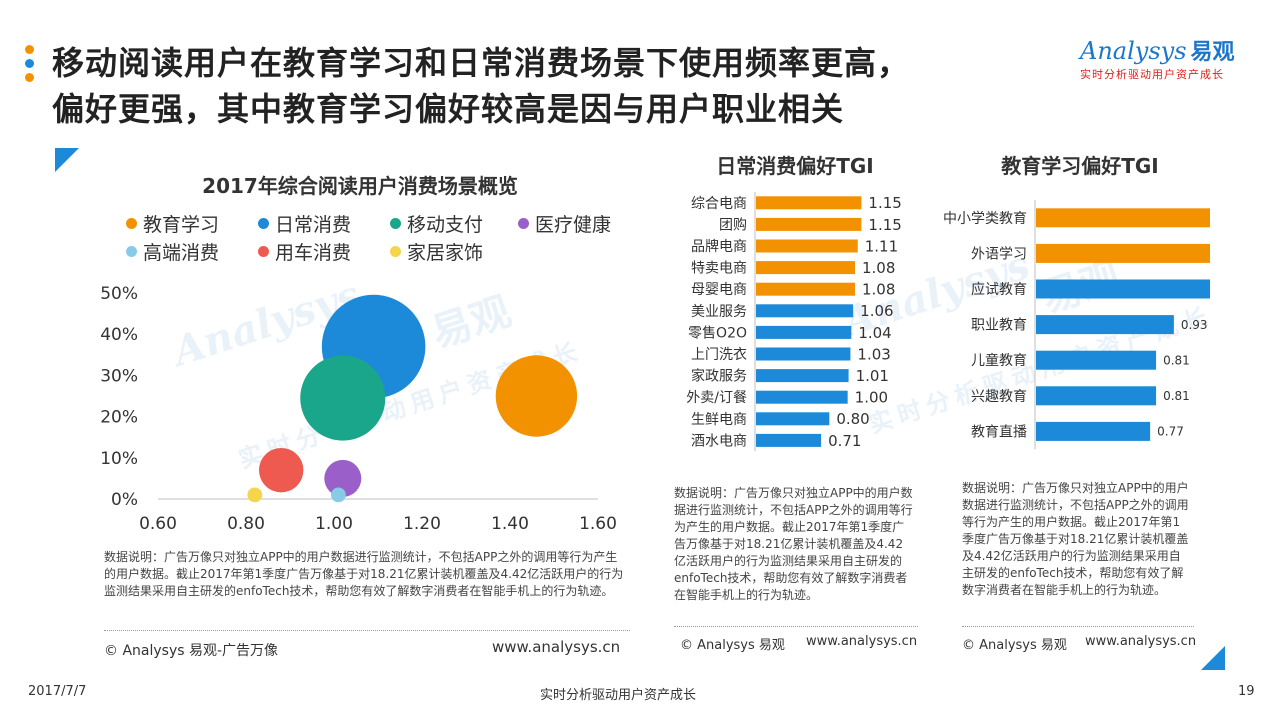  Describe the element at coordinates (796, 626) in the screenshot. I see `daily-note-divider` at that location.